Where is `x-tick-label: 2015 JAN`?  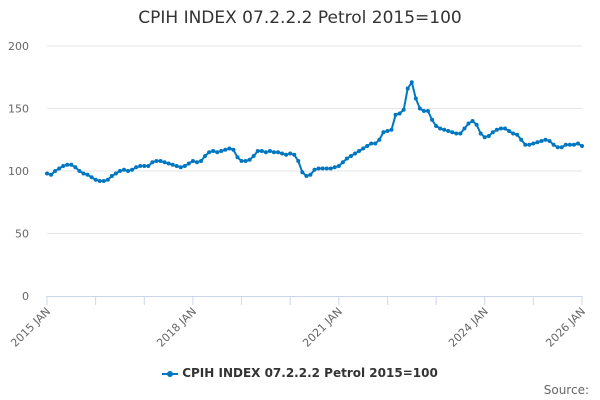 x-tick-label: 2015 JAN is located at coordinates (30, 327).